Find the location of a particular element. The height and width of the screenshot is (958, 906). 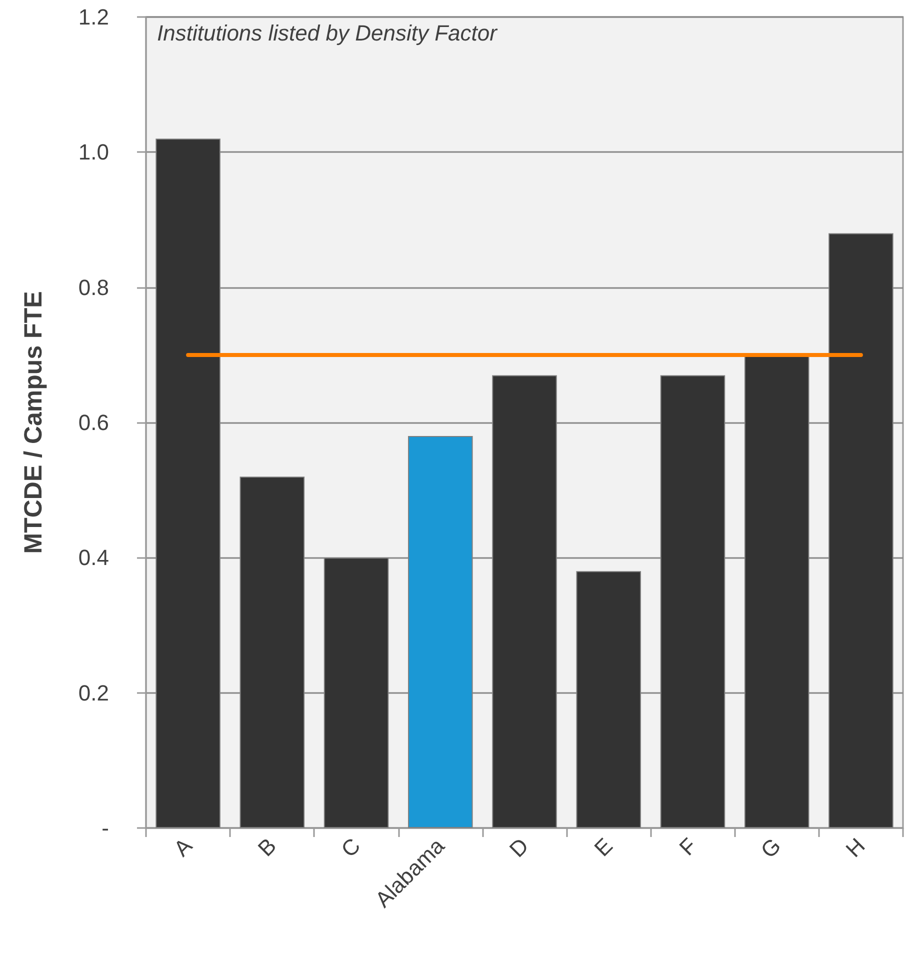

x-tick-label: G is located at coordinates (771, 848).